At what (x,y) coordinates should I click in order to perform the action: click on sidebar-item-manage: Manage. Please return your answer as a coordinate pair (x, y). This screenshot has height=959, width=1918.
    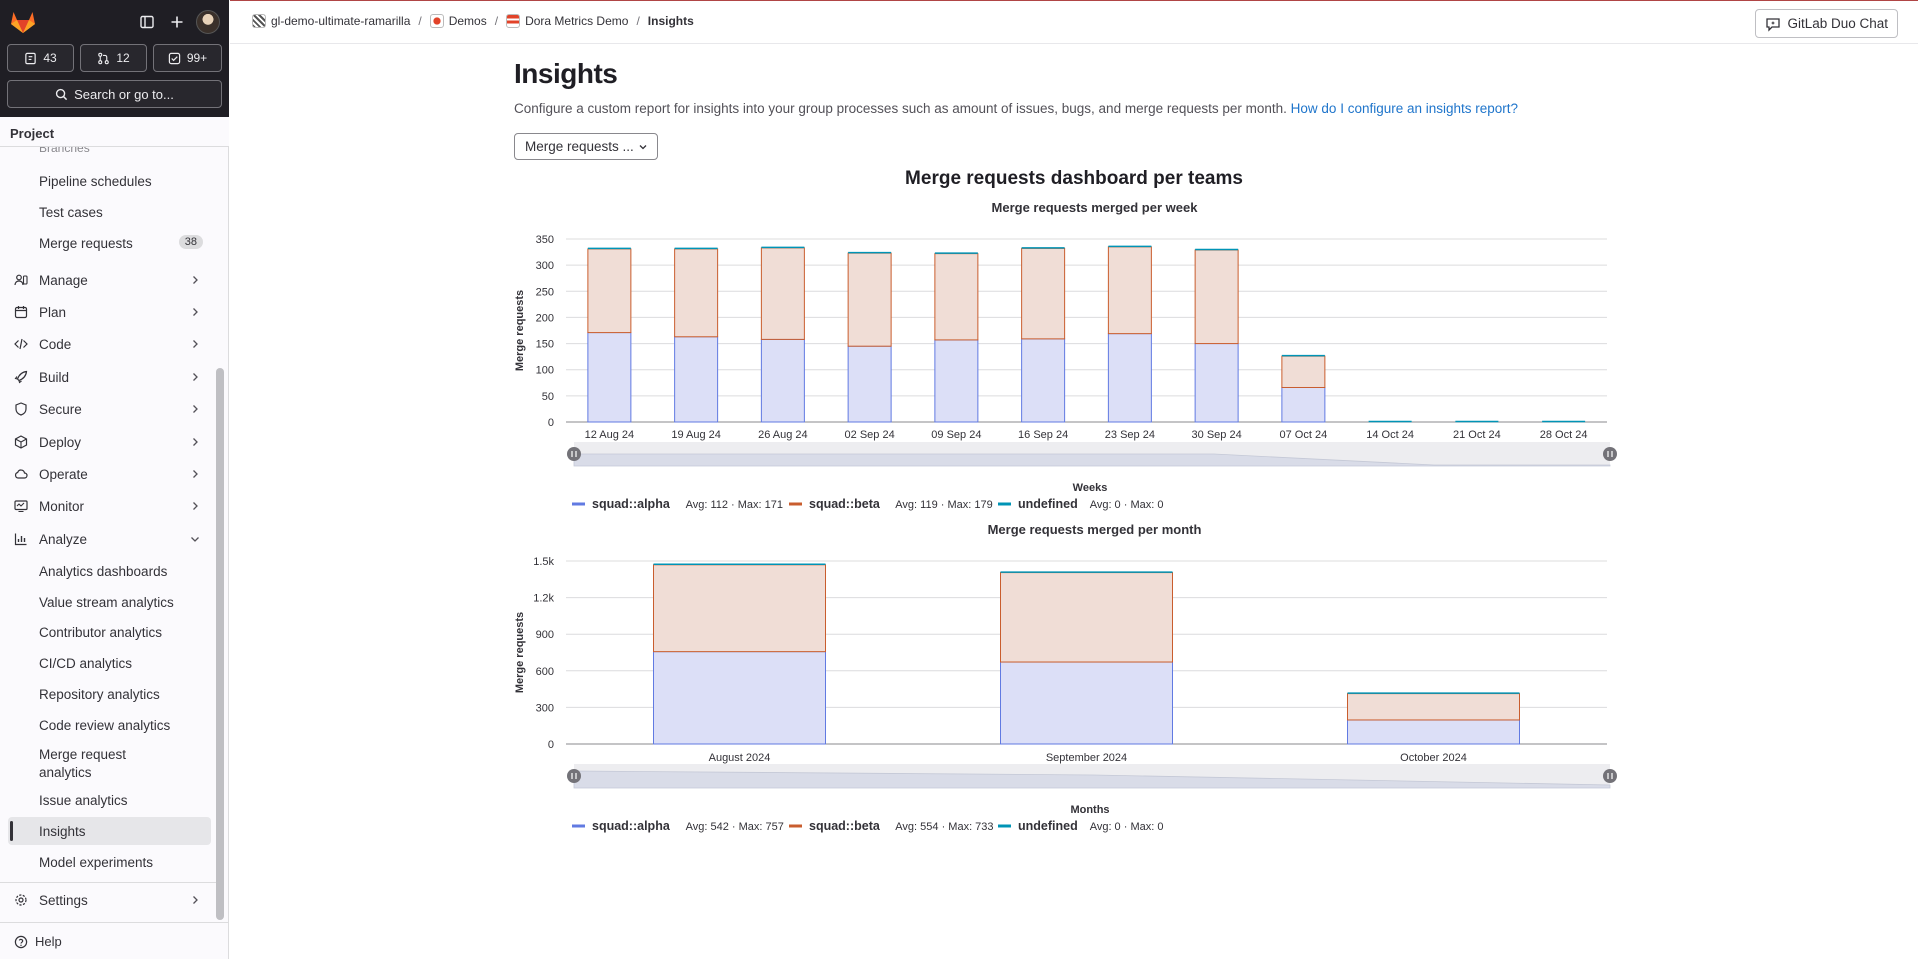
    Looking at the image, I should click on (109, 280).